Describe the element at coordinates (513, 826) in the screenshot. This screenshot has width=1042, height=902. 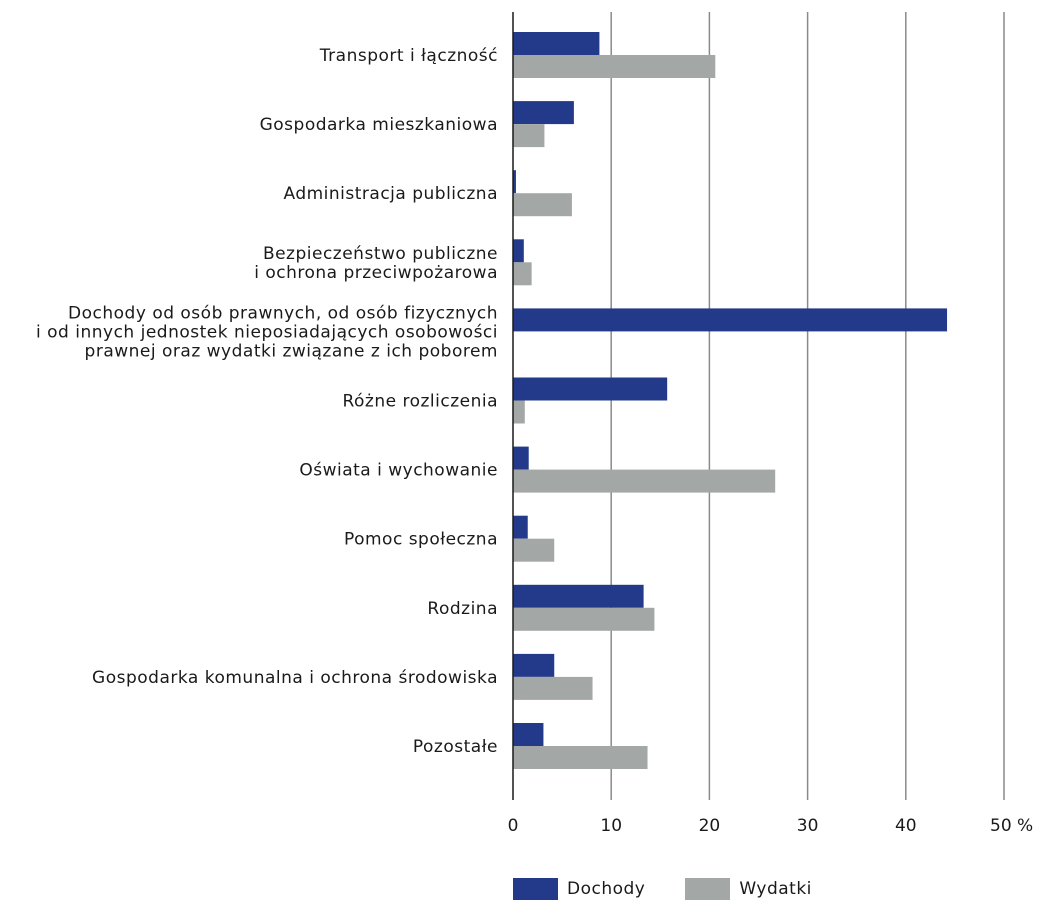
I see `x-tick-label: 0` at that location.